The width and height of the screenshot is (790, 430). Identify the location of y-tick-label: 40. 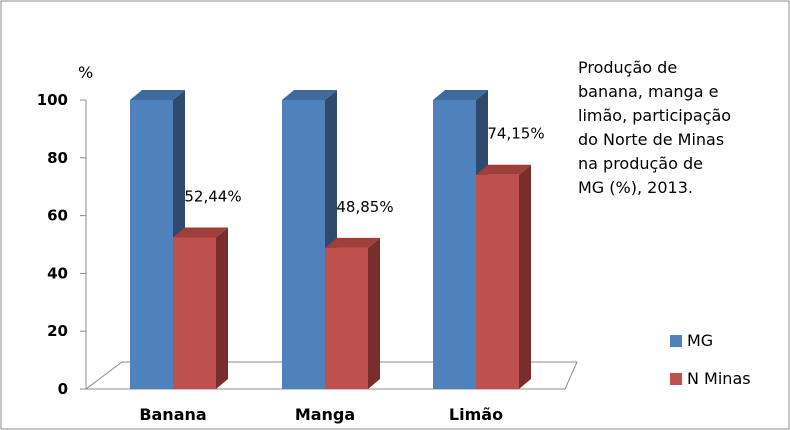
(57, 273).